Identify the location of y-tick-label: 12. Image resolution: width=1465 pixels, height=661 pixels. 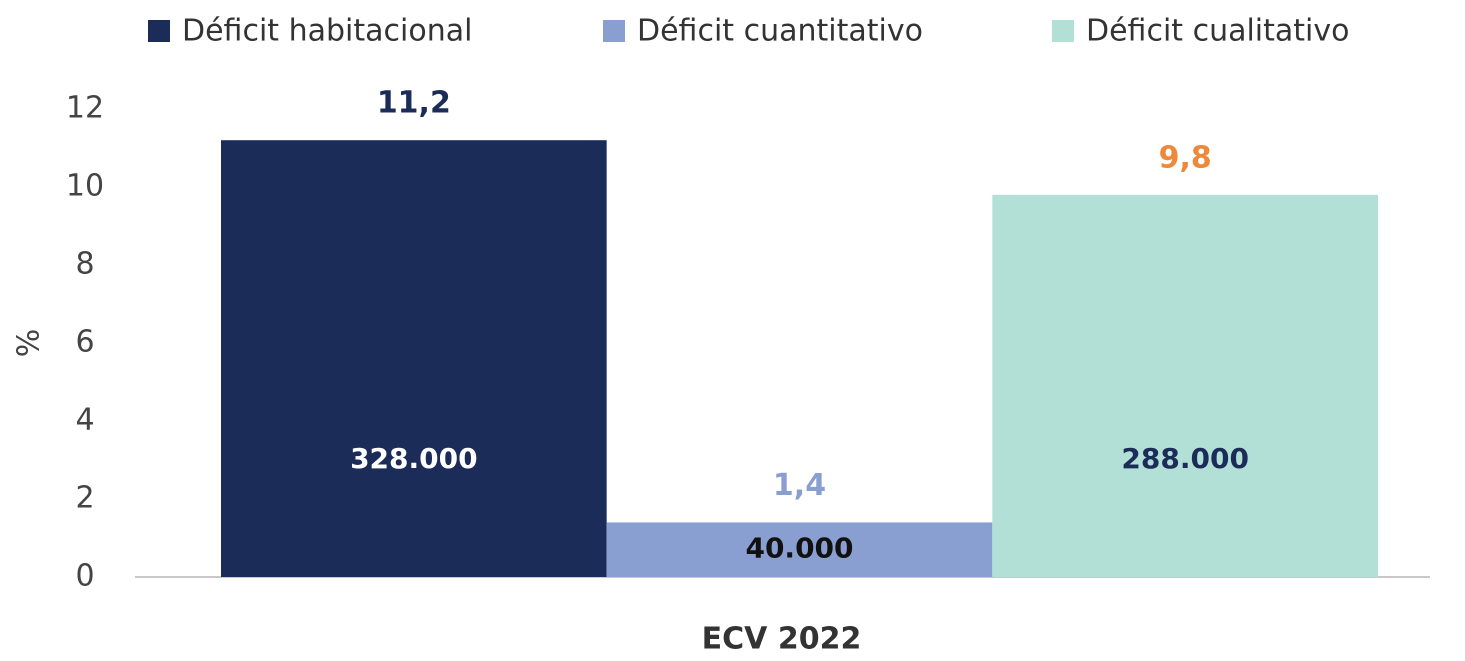
(85, 108).